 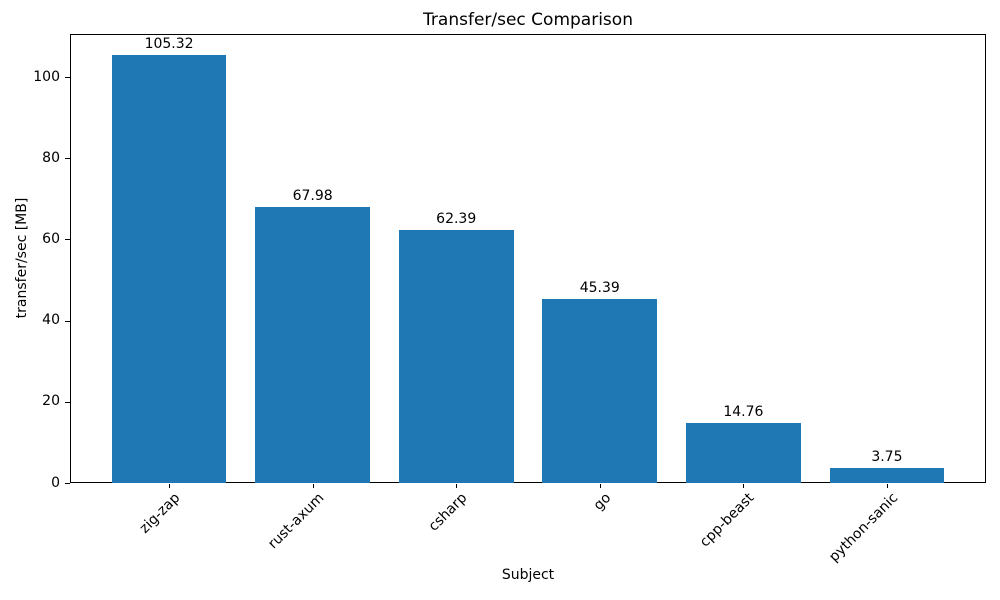 What do you see at coordinates (887, 456) in the screenshot?
I see `bar-value-label-python-sanic: 3.75` at bounding box center [887, 456].